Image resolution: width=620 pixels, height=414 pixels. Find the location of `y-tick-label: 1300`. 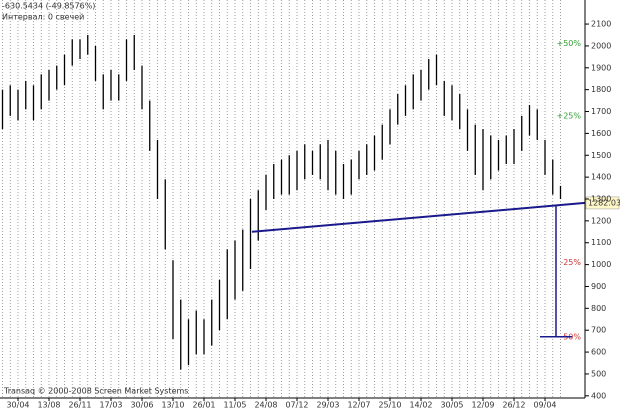

y-tick-label: 1300 is located at coordinates (601, 199).